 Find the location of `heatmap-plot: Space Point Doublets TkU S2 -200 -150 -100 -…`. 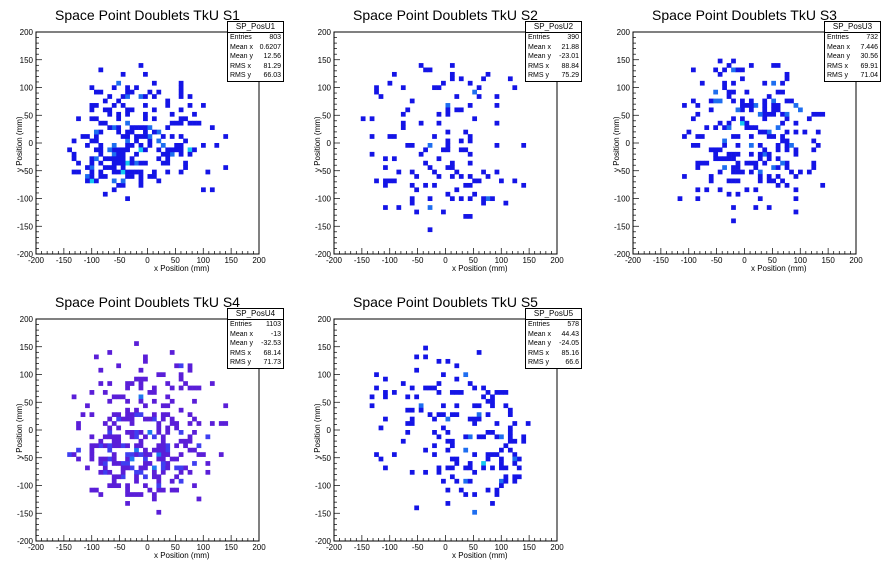

heatmap-plot: Space Point Doublets TkU S2 -200 -150 -100 -… is located at coordinates (438, 140).